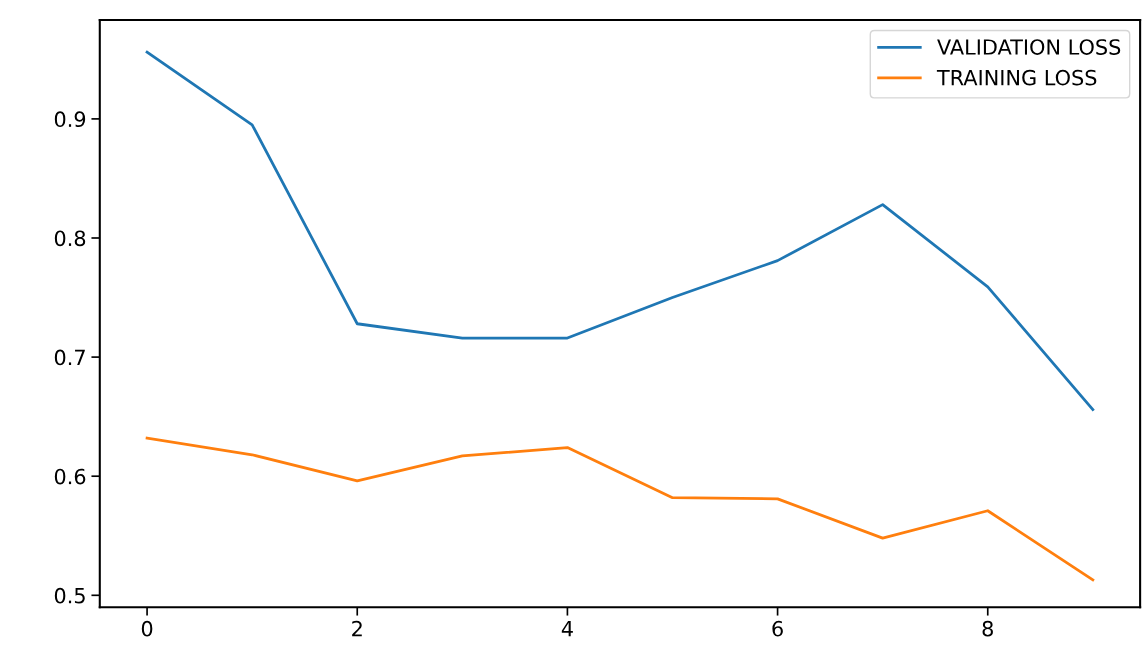 The width and height of the screenshot is (1147, 668). What do you see at coordinates (777, 628) in the screenshot?
I see `x-tick-label: 6` at bounding box center [777, 628].